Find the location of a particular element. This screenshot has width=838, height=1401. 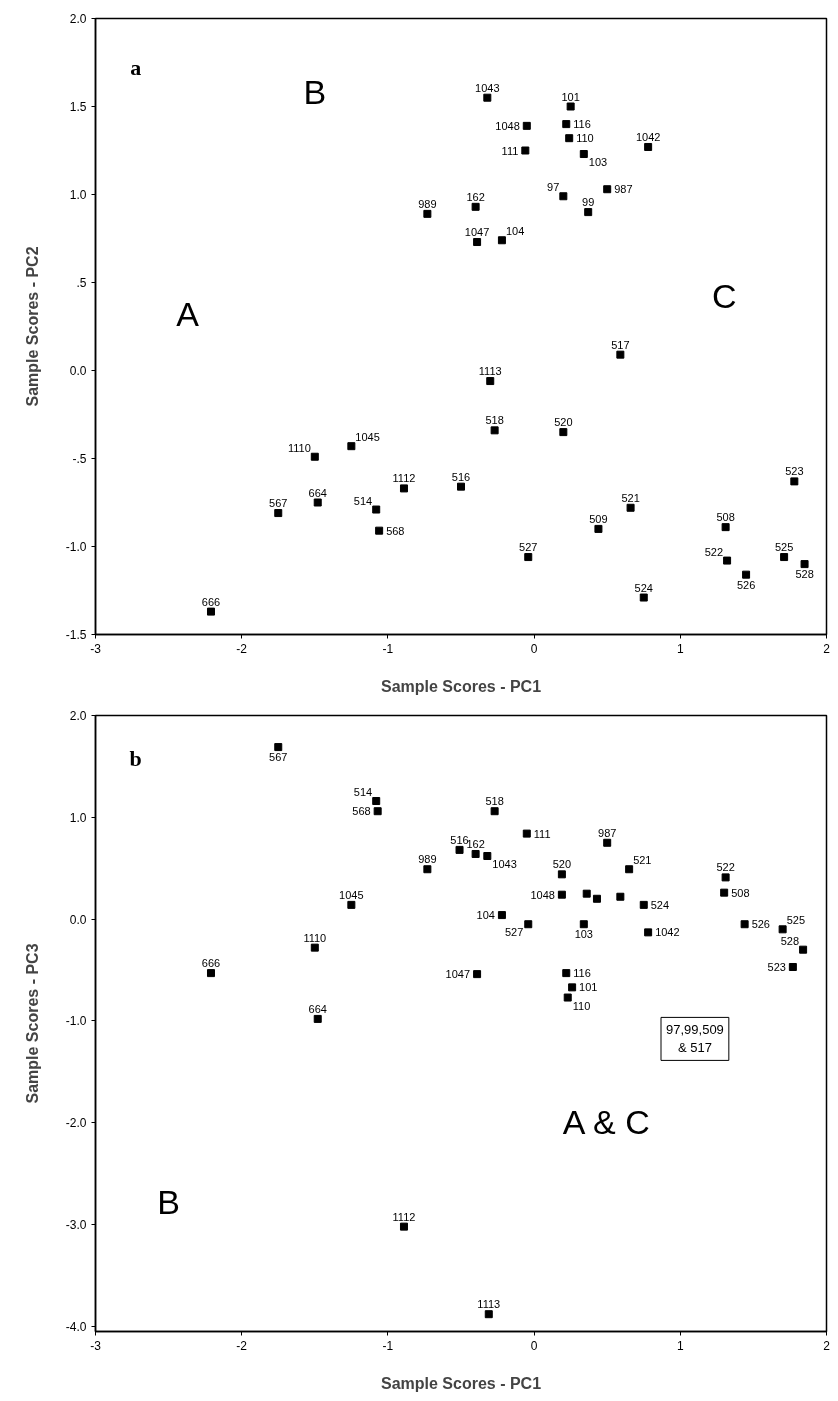

annotation: A is located at coordinates (188, 314).